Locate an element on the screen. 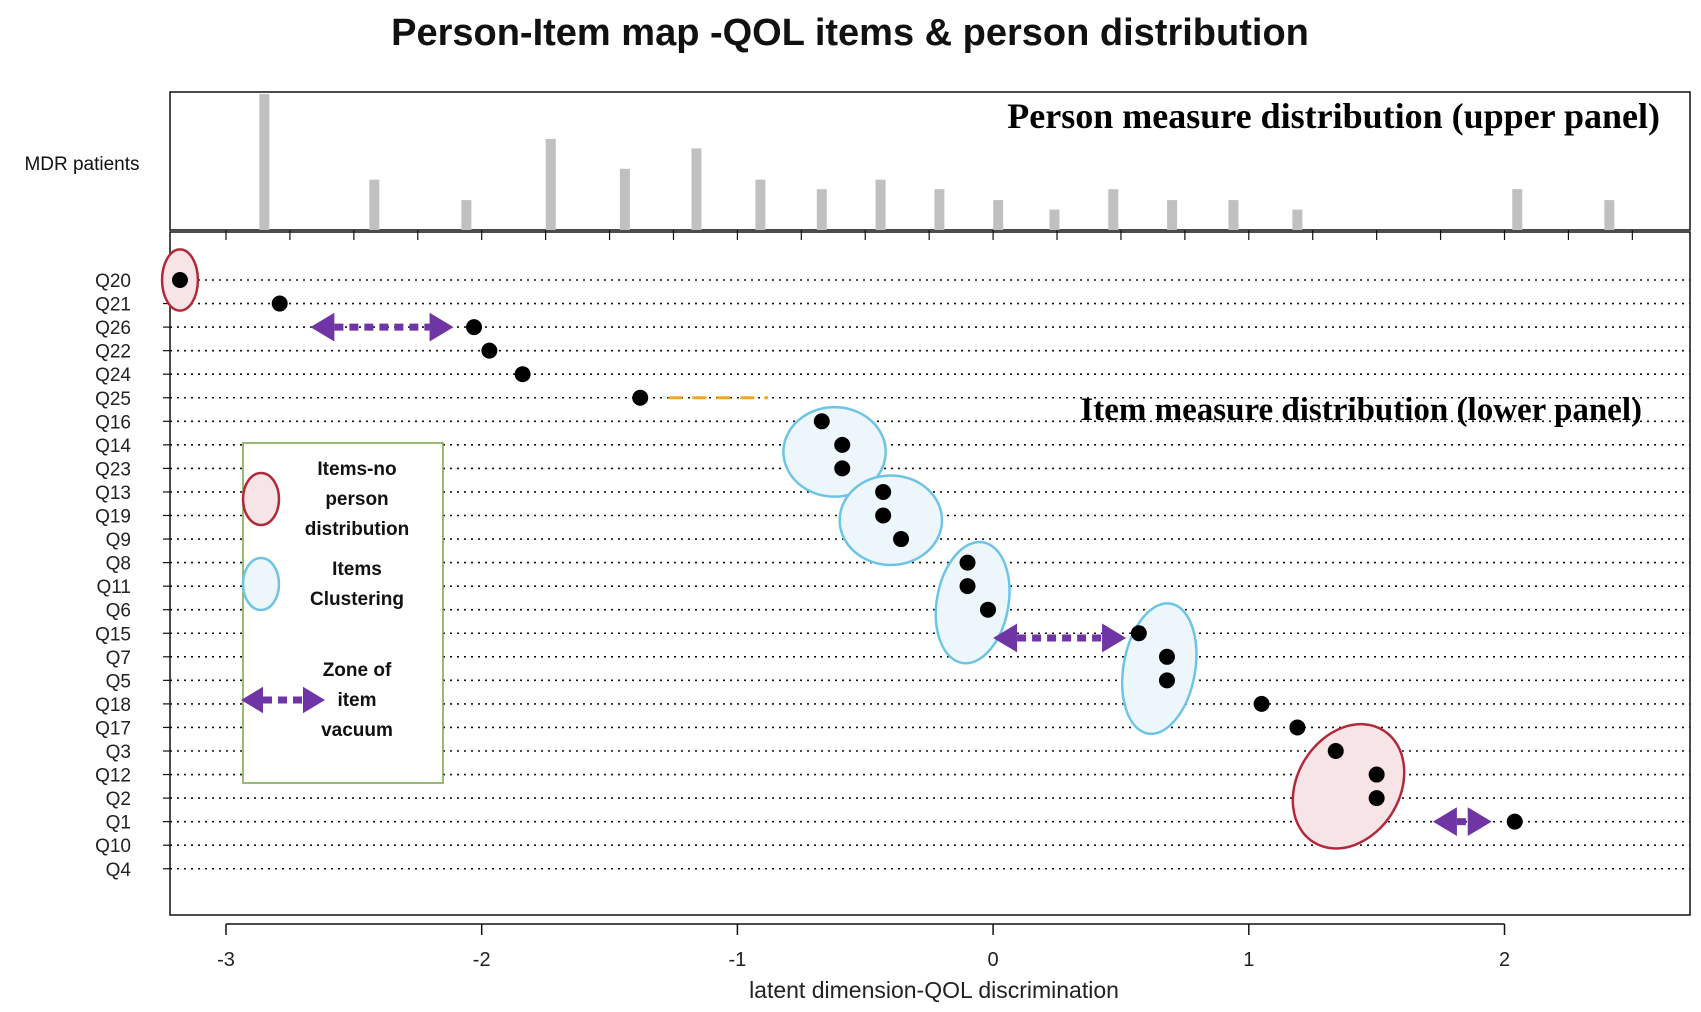 The image size is (1701, 1012). item-point-q20 is located at coordinates (179, 280).